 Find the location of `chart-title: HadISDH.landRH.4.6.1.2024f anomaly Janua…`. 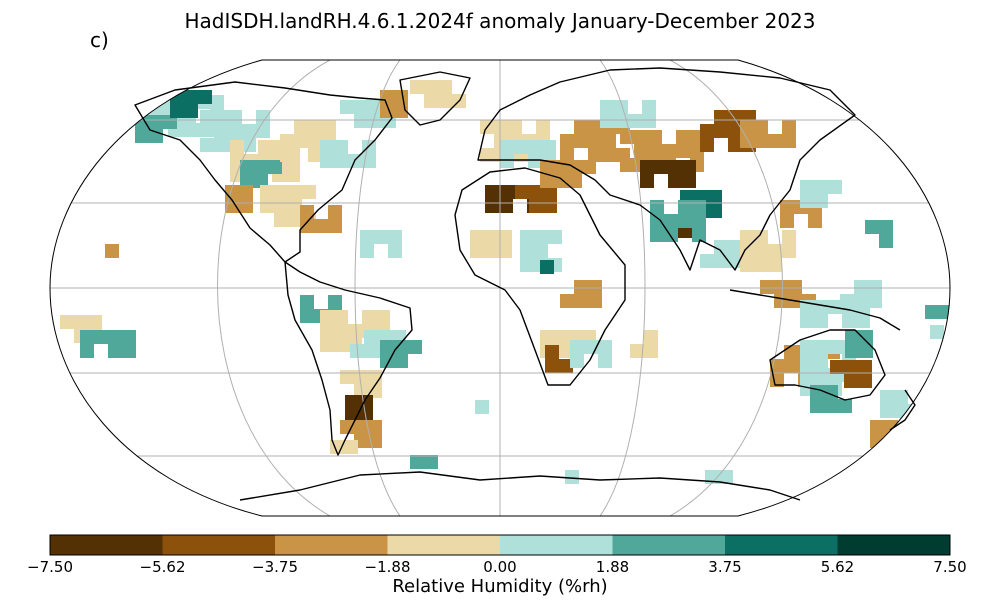

chart-title: HadISDH.landRH.4.6.1.2024f anomaly Janua… is located at coordinates (500, 21).